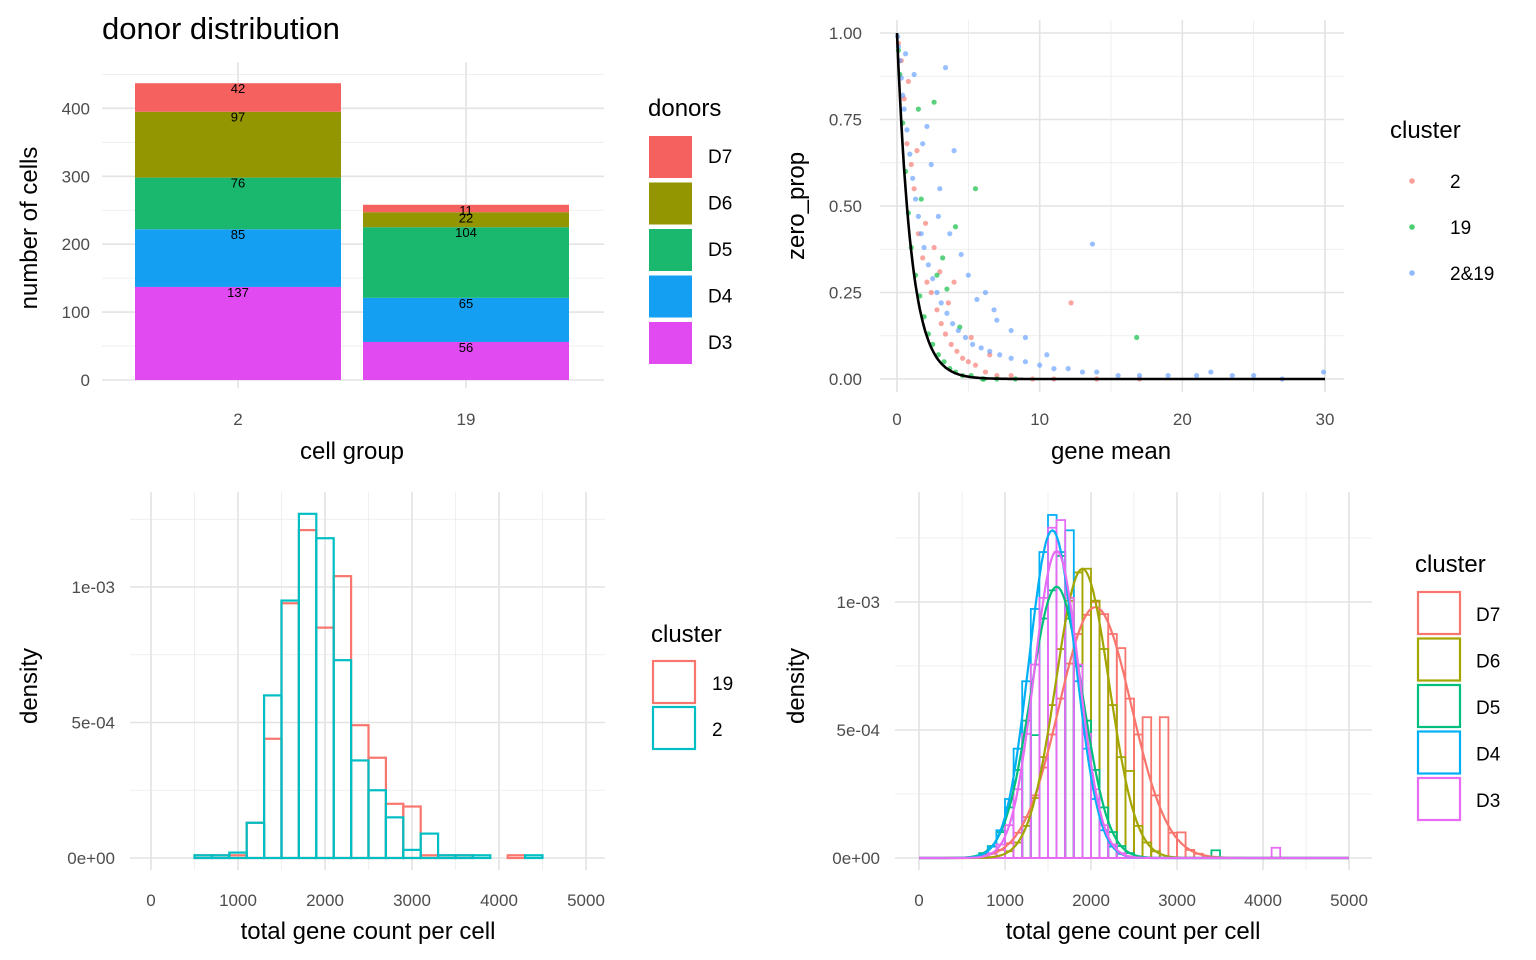 The image size is (1536, 960). What do you see at coordinates (1442, 201) in the screenshot?
I see `p2-legend: cluster 2 19 2&19` at bounding box center [1442, 201].